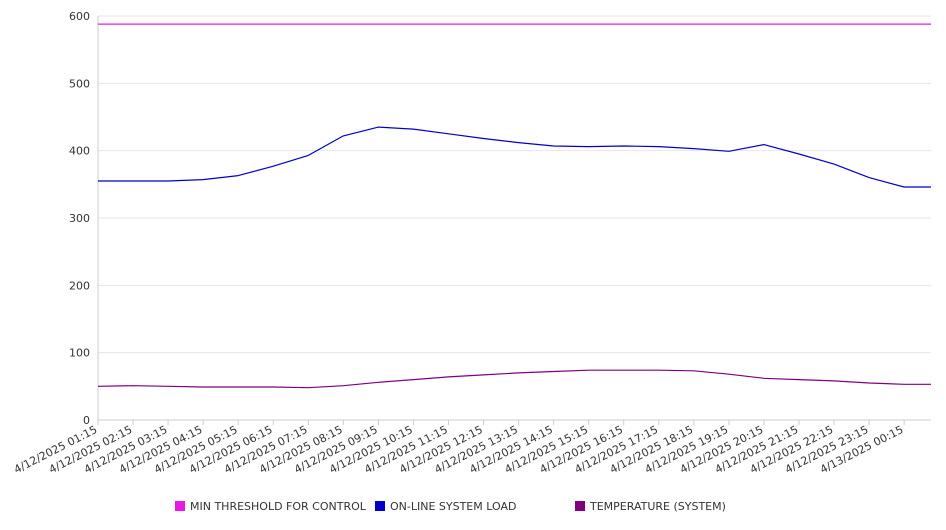 The width and height of the screenshot is (946, 530). What do you see at coordinates (658, 506) in the screenshot?
I see `legend-label-temperature: TEMPERATURE (SYSTEM)` at bounding box center [658, 506].